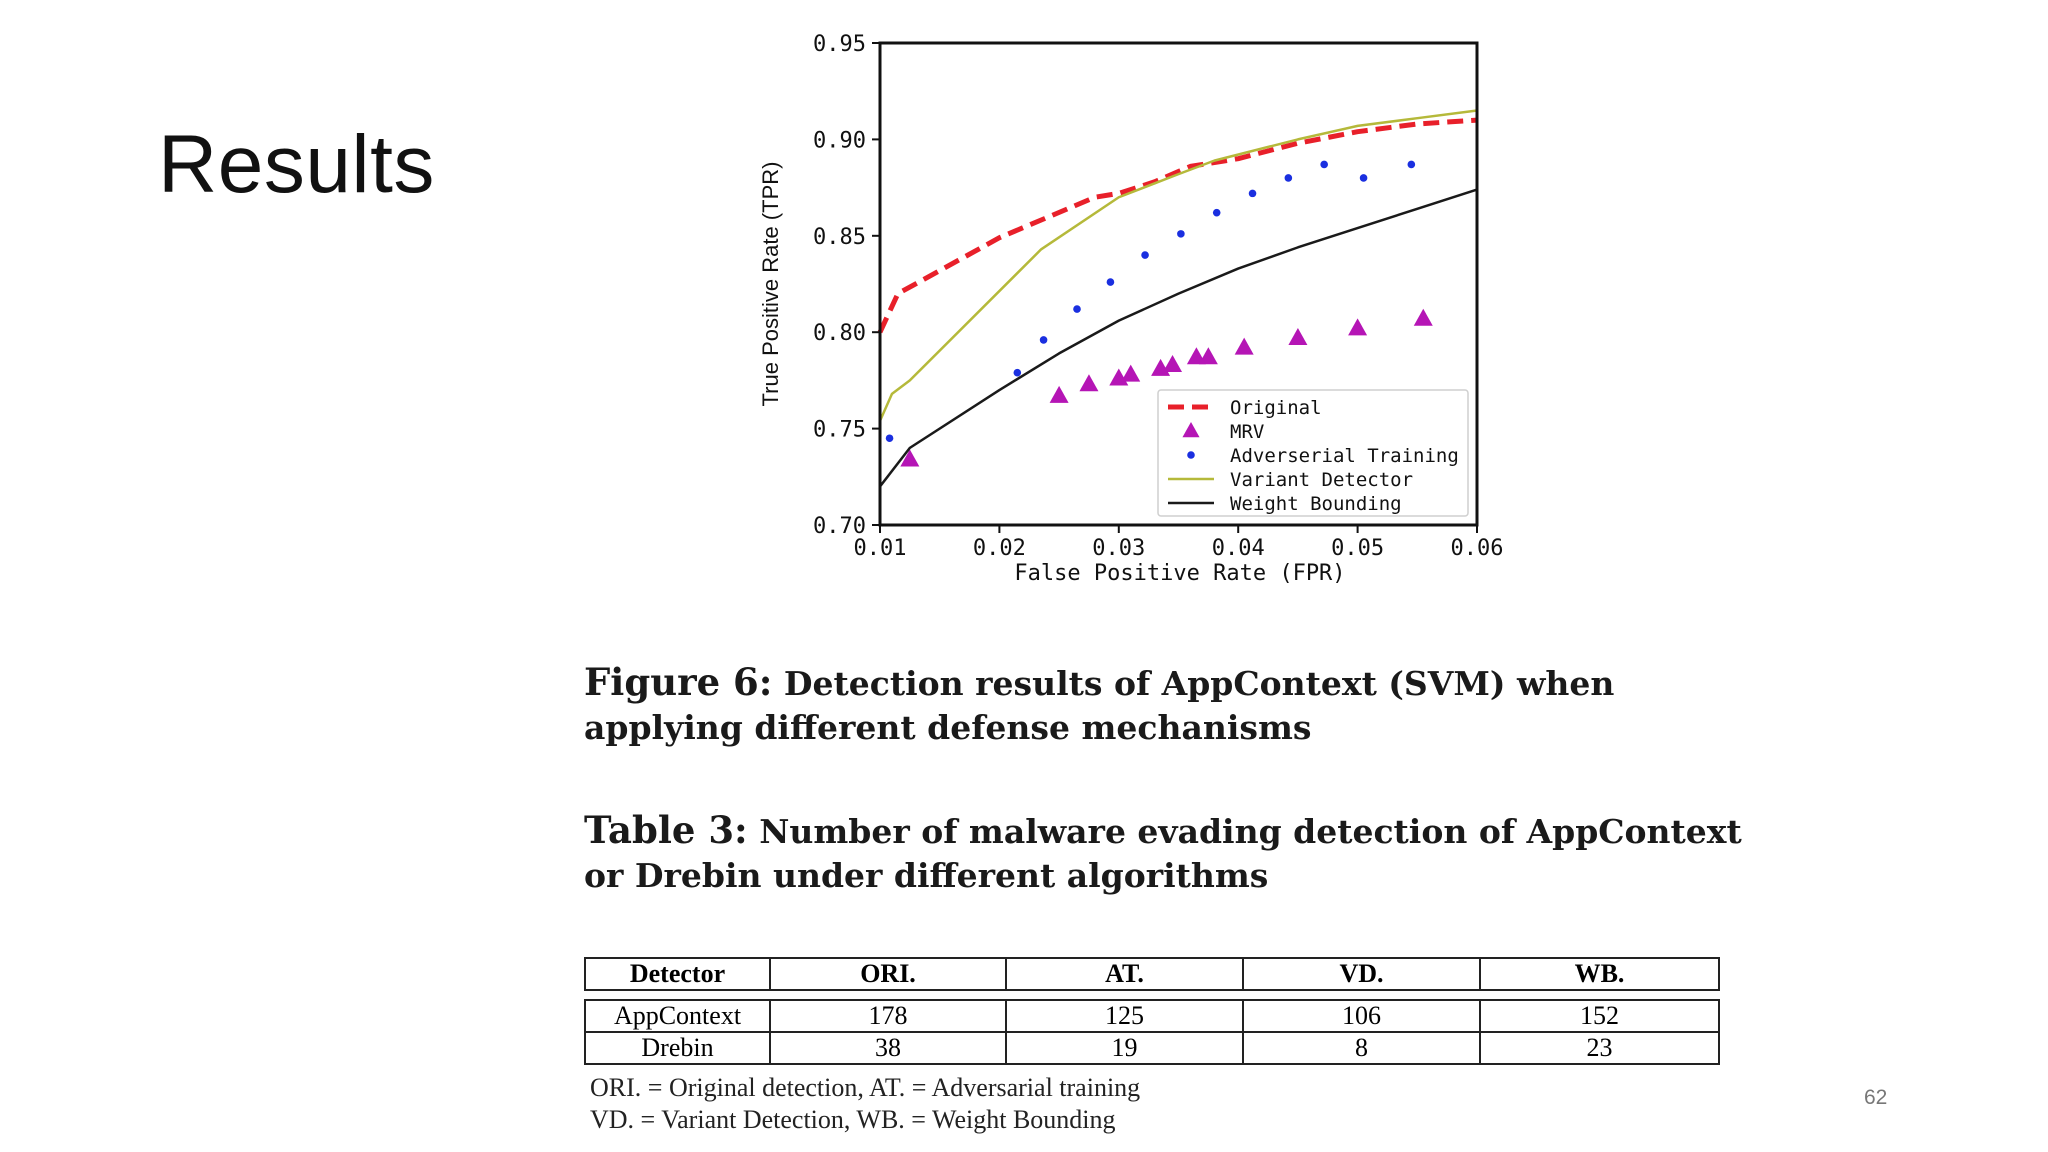 The image size is (2048, 1152). I want to click on table-cell: 106, so click(1361, 1015).